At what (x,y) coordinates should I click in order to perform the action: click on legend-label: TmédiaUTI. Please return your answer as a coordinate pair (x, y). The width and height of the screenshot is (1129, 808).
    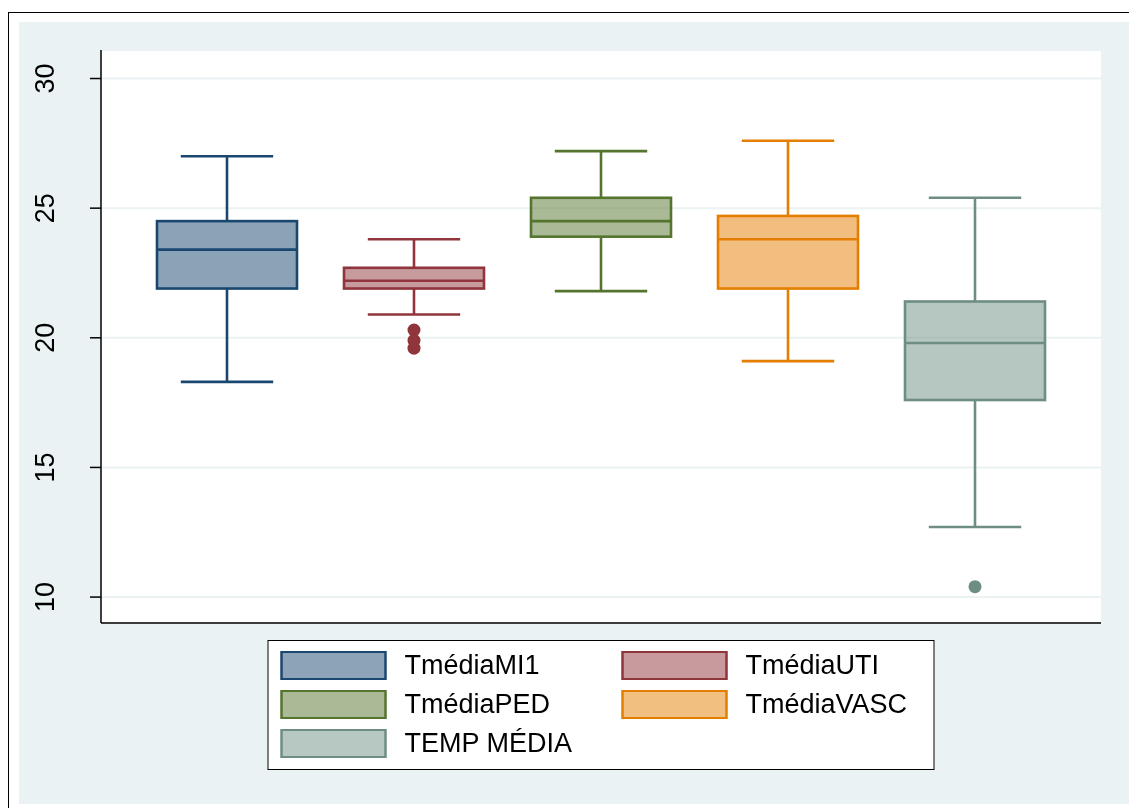
    Looking at the image, I should click on (812, 665).